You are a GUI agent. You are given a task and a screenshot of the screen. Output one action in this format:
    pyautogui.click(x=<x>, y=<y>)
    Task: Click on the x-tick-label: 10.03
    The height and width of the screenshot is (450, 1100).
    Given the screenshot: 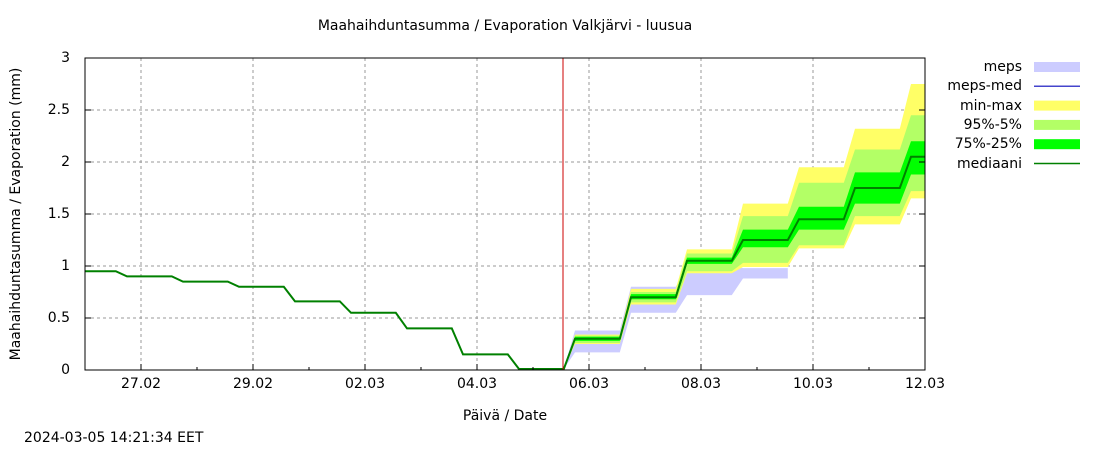 What is the action you would take?
    pyautogui.click(x=813, y=384)
    